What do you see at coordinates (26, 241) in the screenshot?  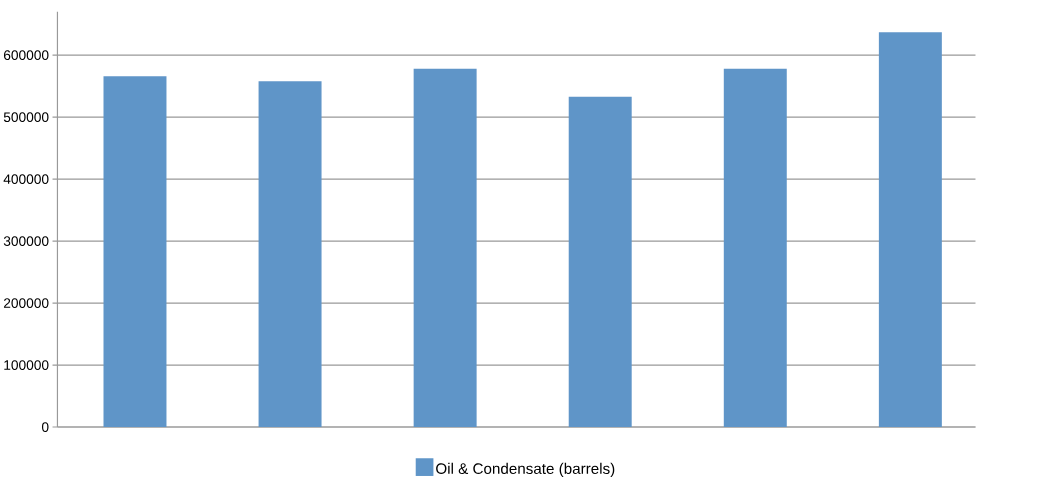 I see `y-tick-label: 300000` at bounding box center [26, 241].